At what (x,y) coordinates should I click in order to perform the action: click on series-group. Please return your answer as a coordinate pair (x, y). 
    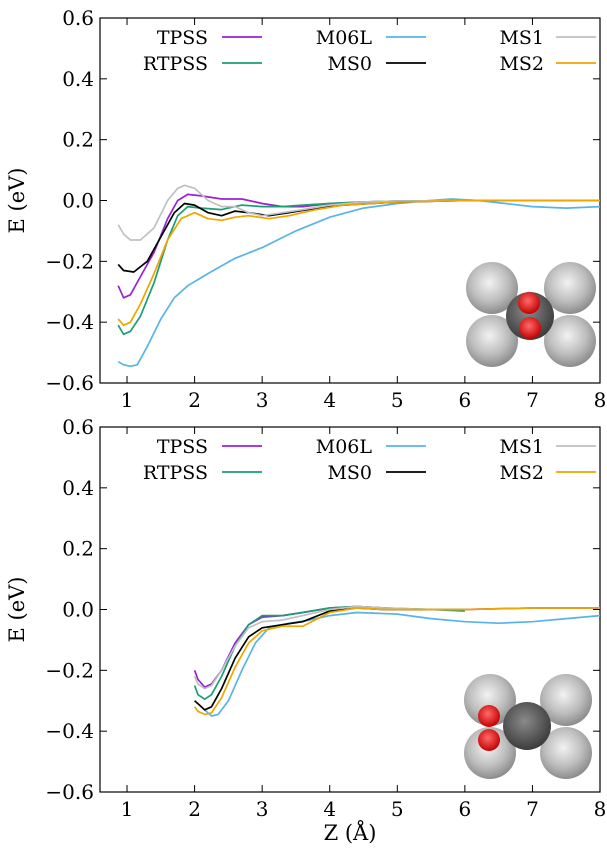
    Looking at the image, I should click on (396, 661).